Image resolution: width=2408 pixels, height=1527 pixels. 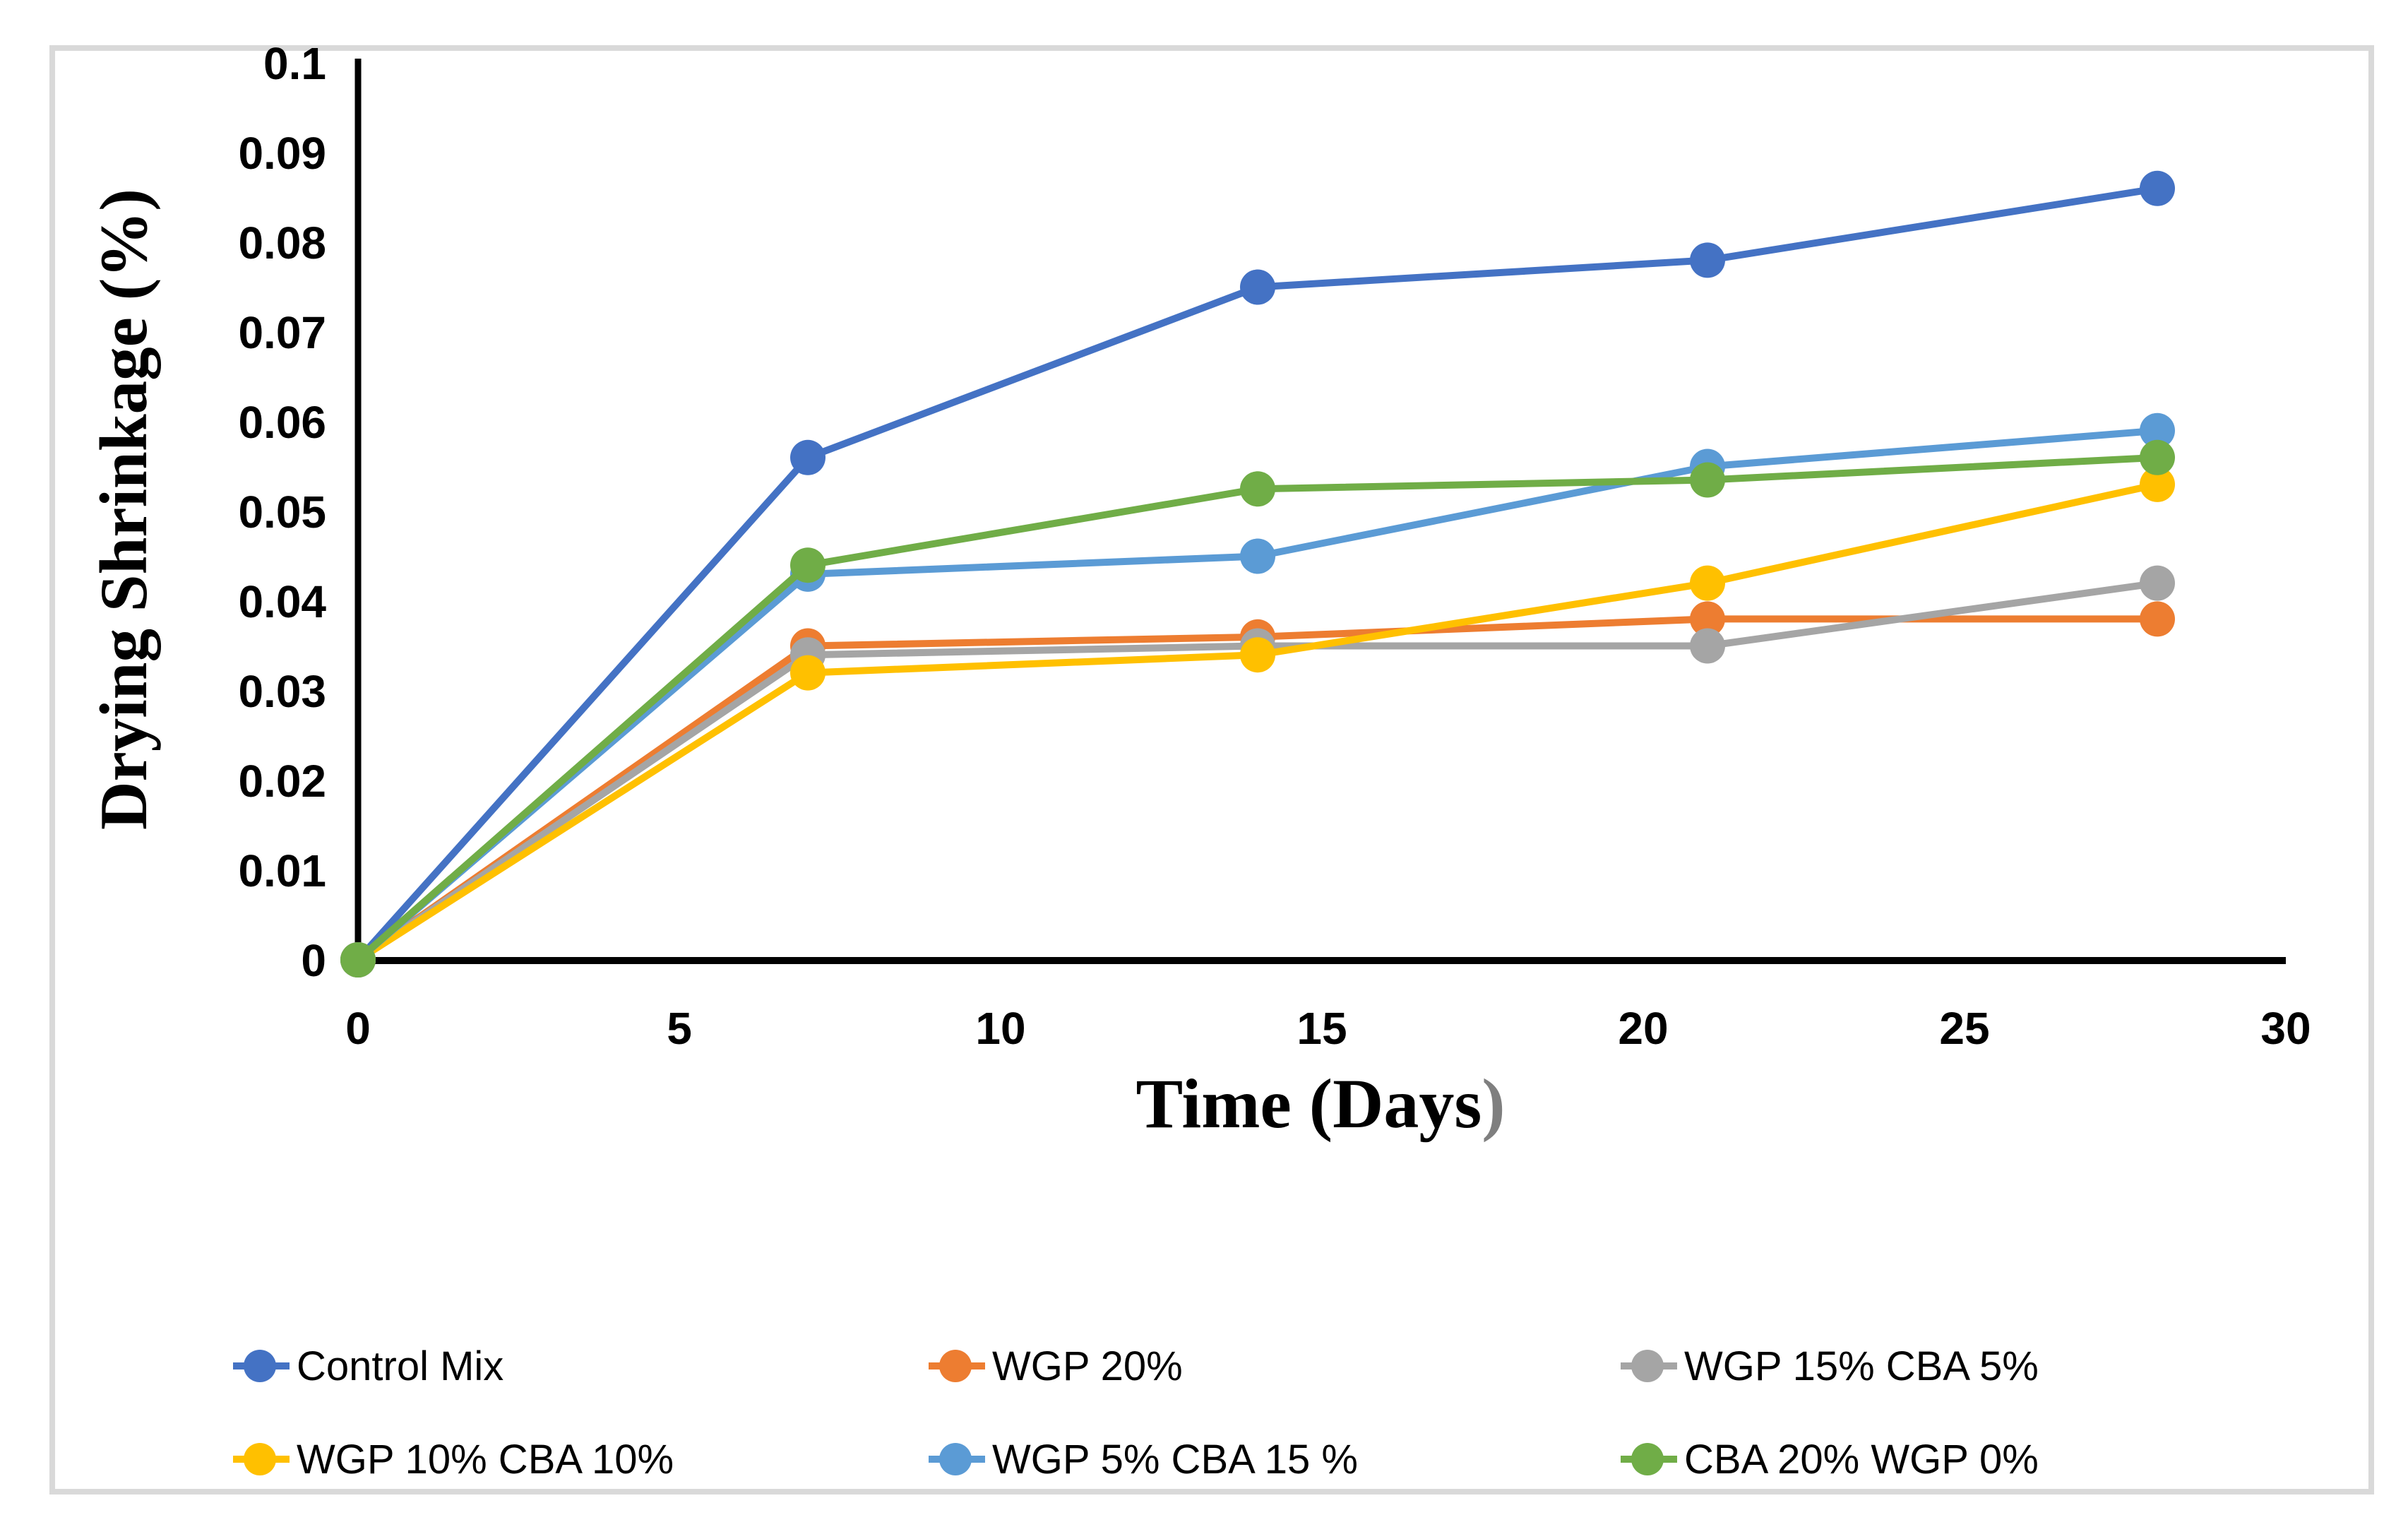 What do you see at coordinates (294, 63) in the screenshot?
I see `y-tick-label: 0.1` at bounding box center [294, 63].